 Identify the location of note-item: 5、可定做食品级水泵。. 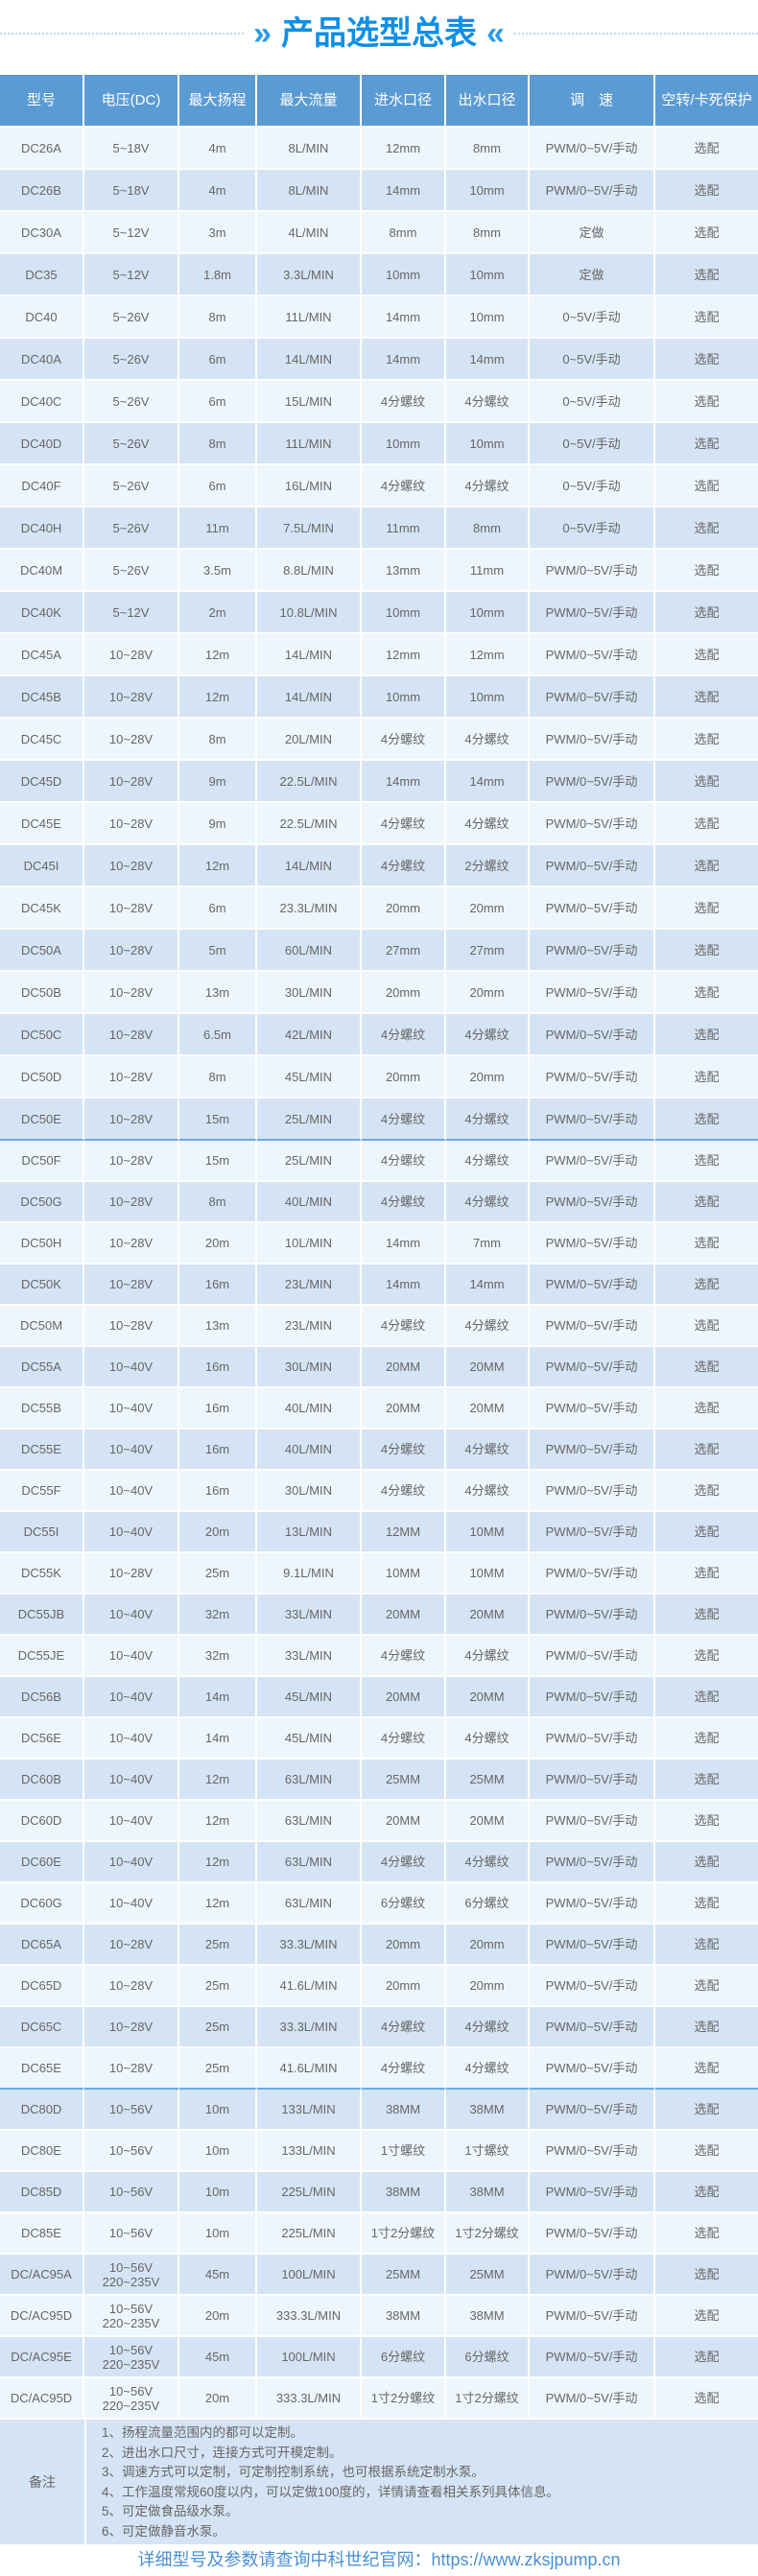
(170, 2511).